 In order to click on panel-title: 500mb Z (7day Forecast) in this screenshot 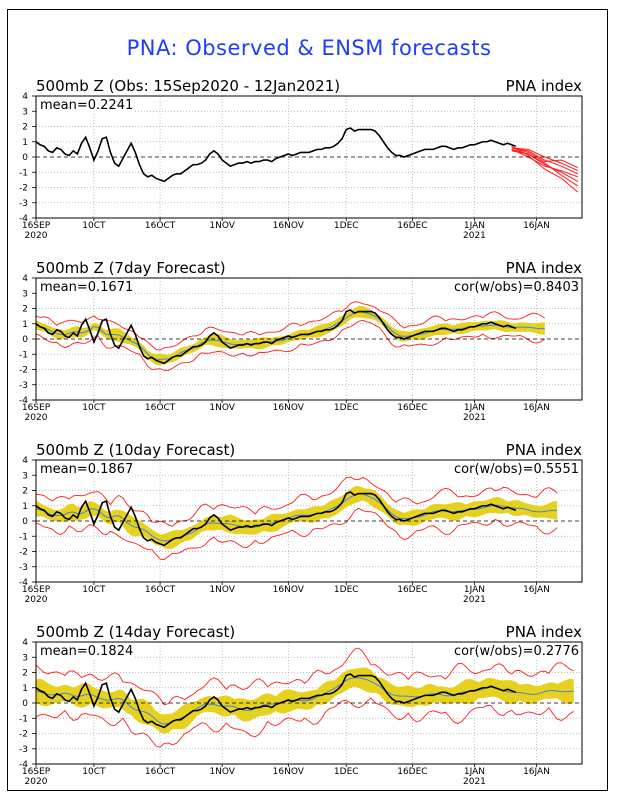, I will do `click(131, 268)`.